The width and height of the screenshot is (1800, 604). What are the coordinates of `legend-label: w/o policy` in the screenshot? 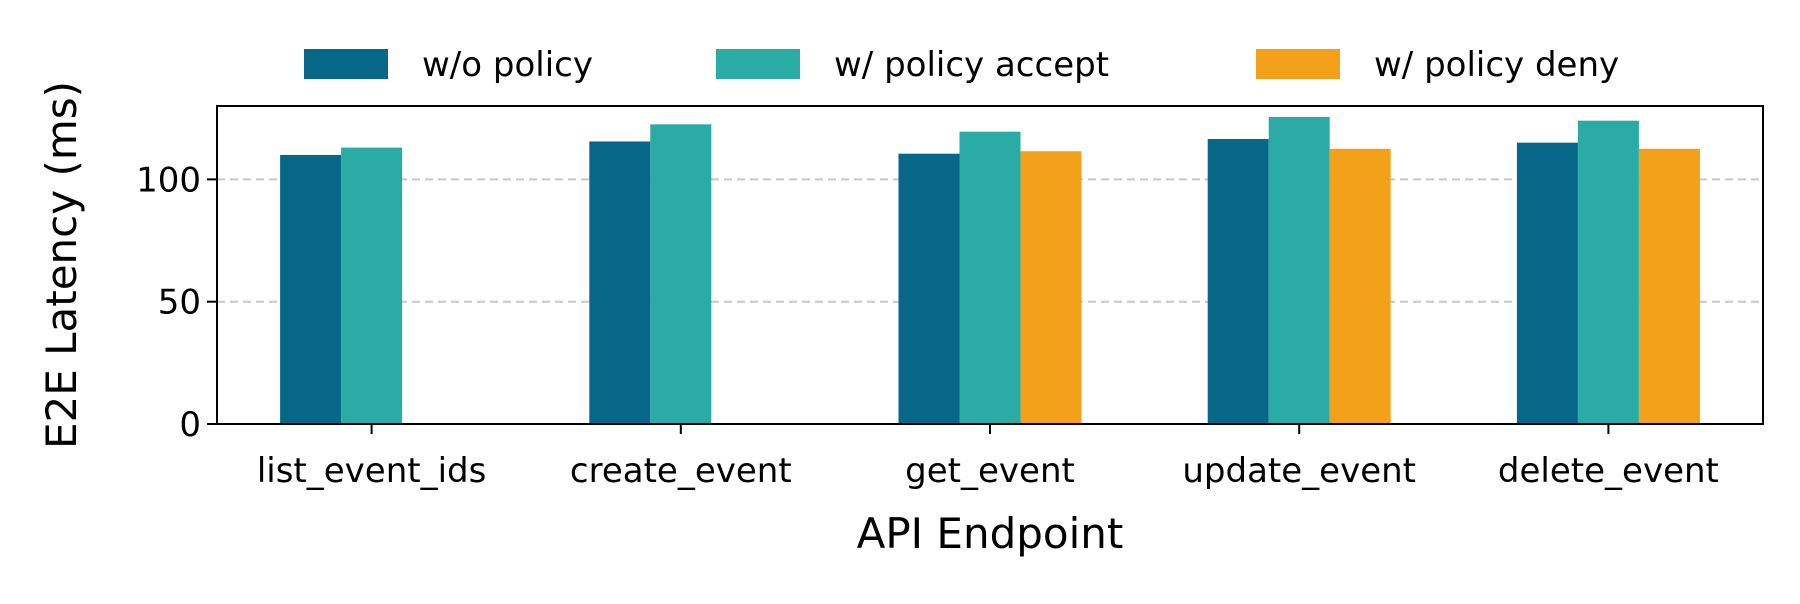 It's located at (507, 65).